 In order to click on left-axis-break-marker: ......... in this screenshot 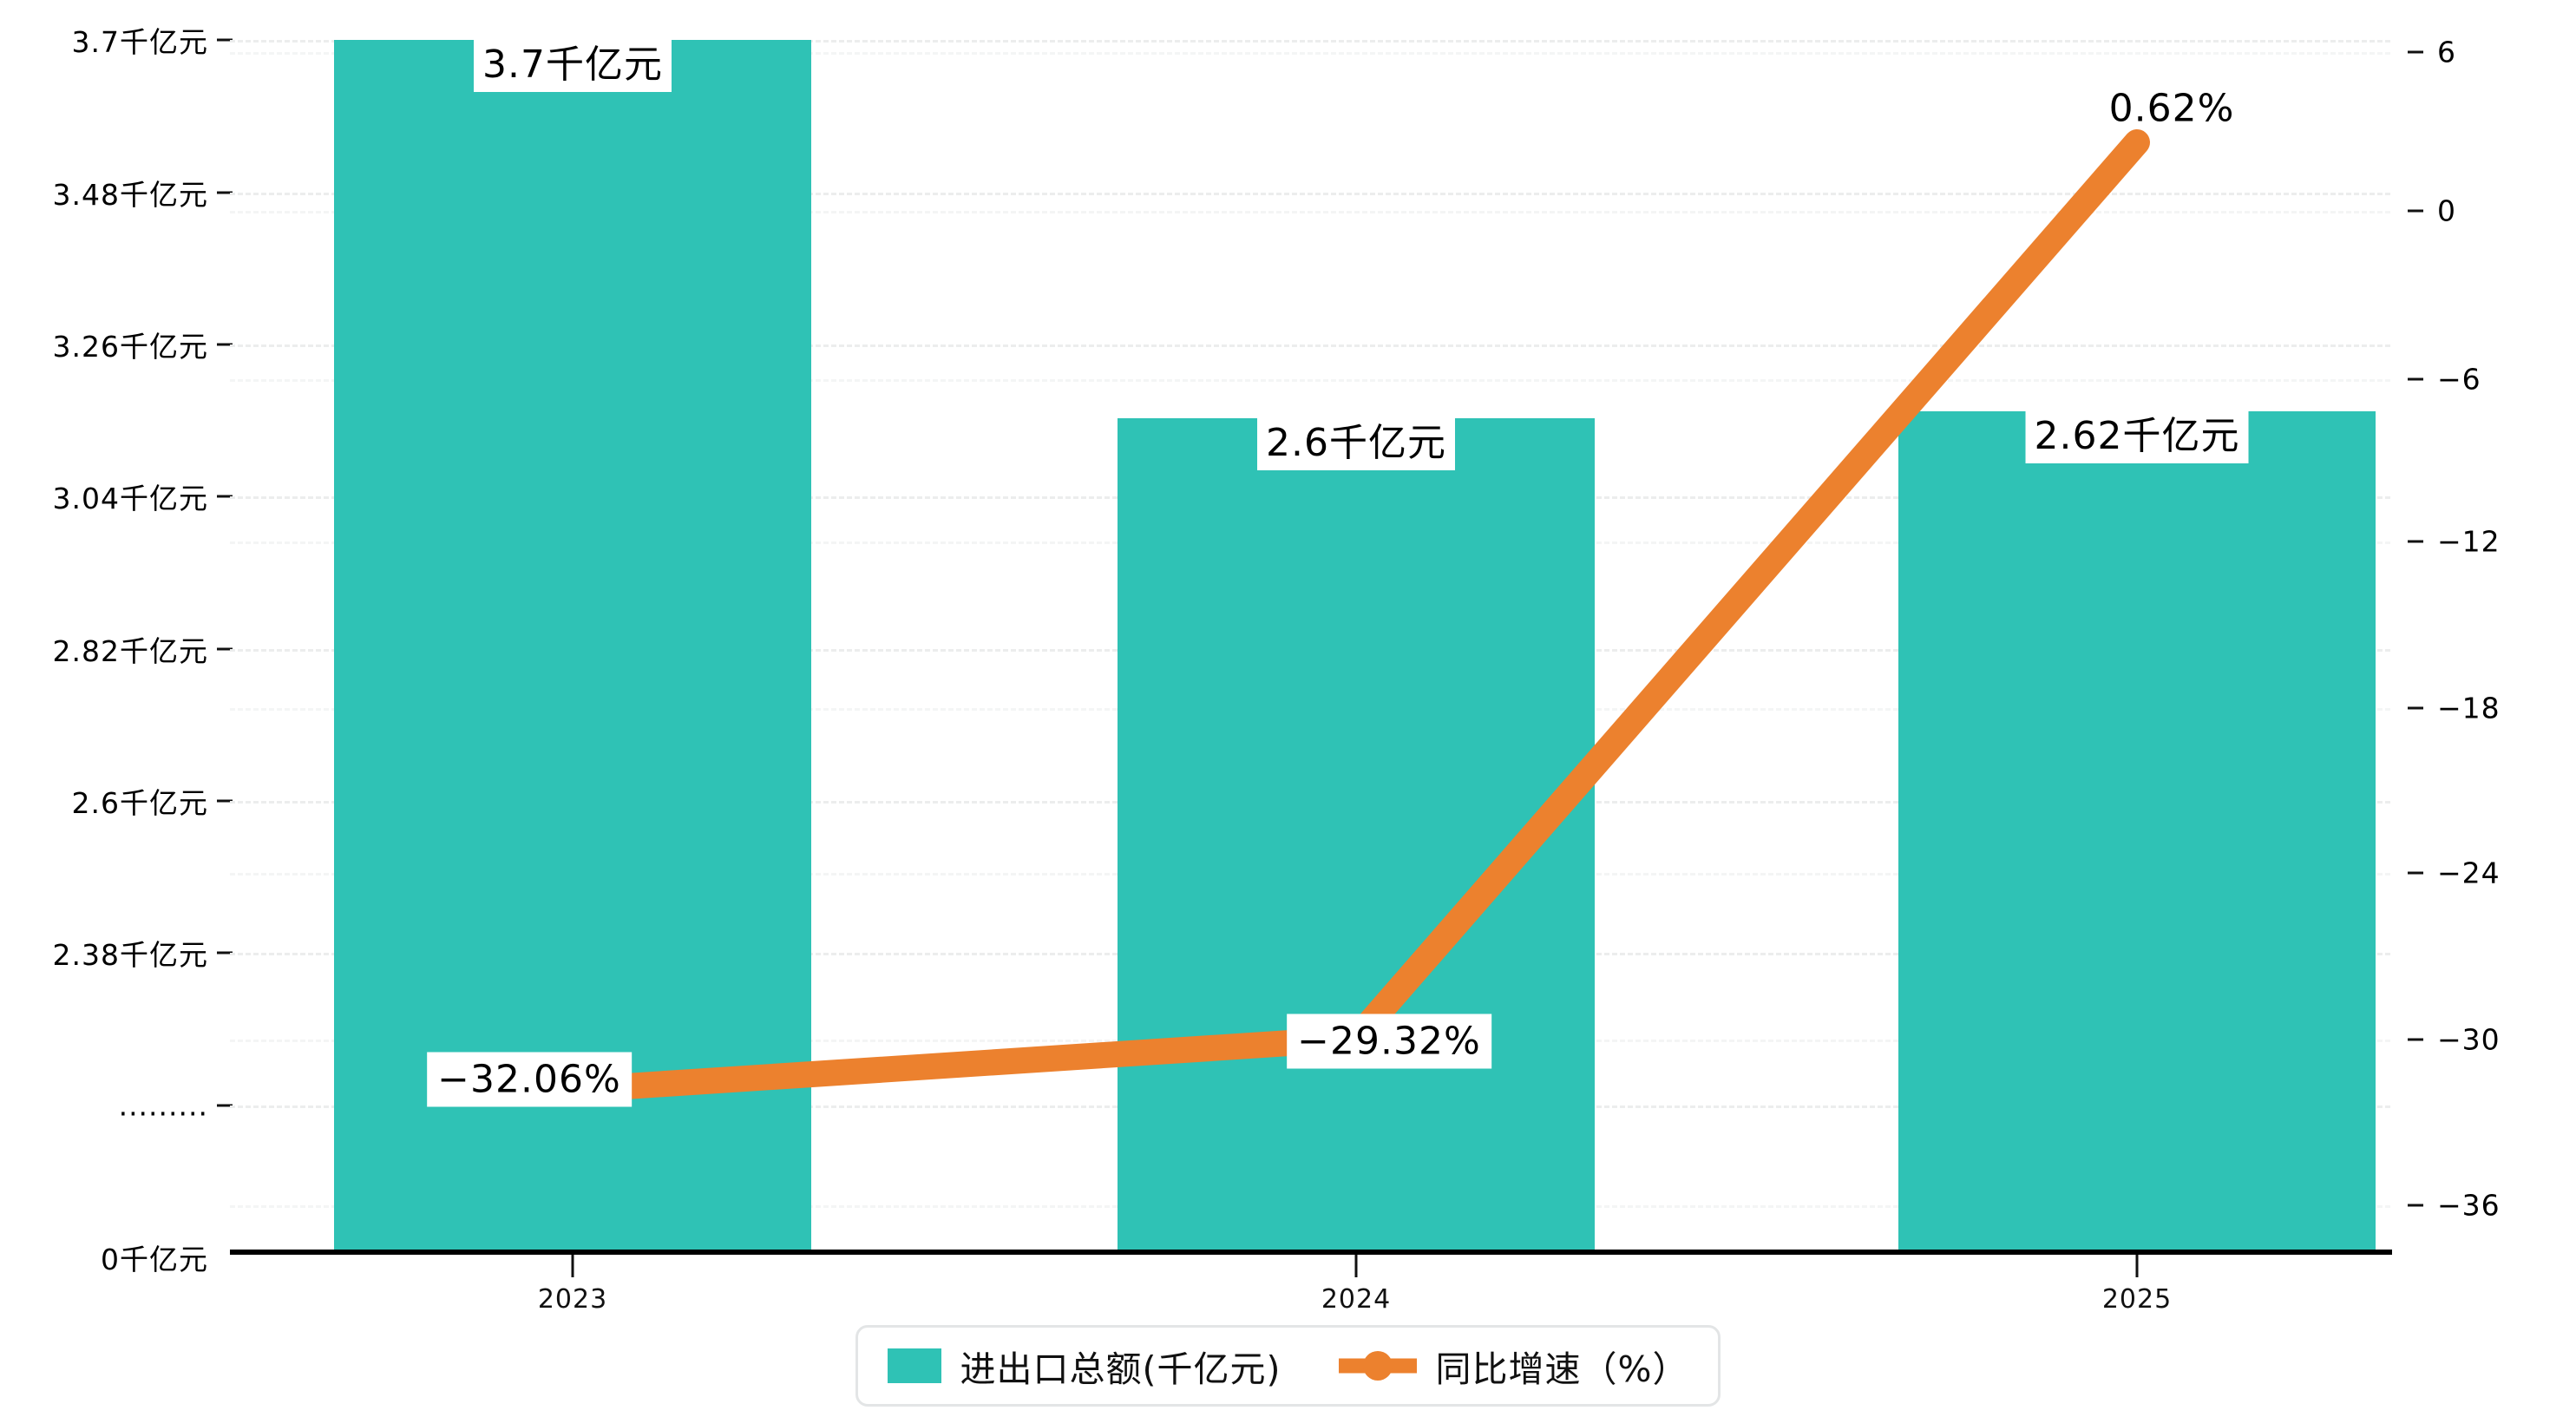, I will do `click(163, 1105)`.